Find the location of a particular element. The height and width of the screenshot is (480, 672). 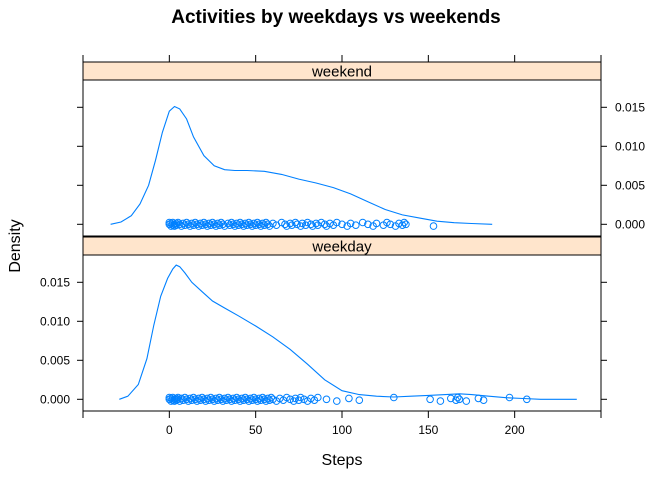

x-tick-label: 150 is located at coordinates (428, 430).